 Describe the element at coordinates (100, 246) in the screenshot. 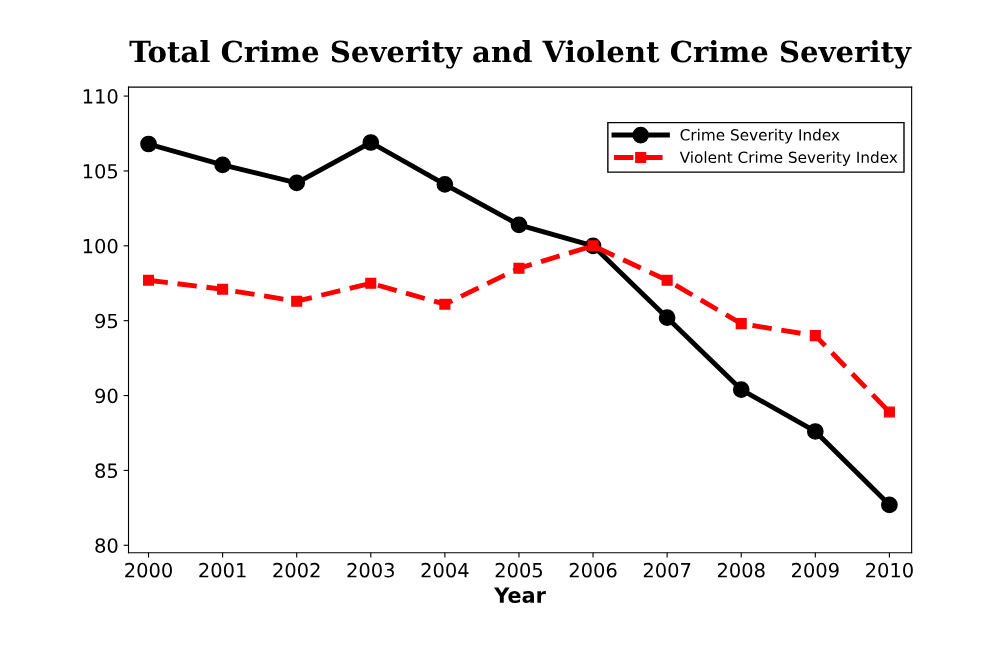

I see `y-tick-label: 100` at that location.